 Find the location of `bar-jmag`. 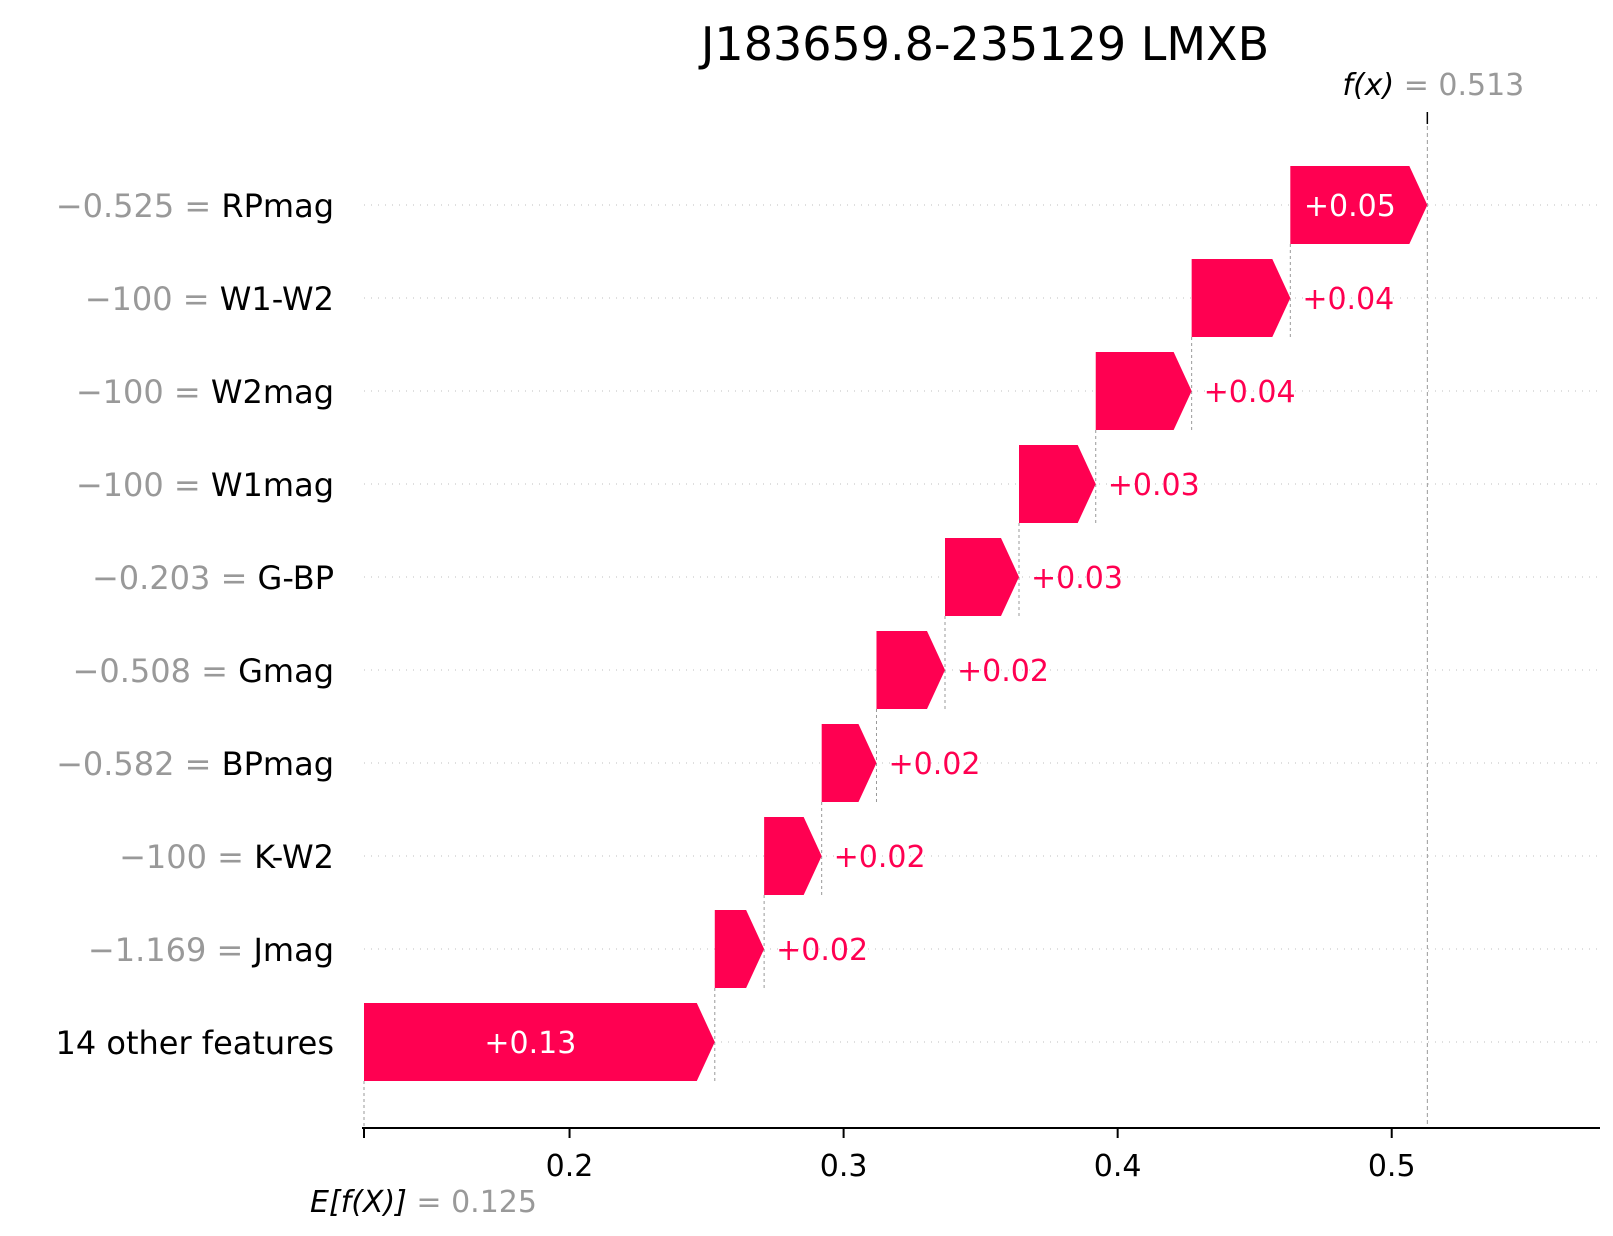

bar-jmag is located at coordinates (739, 949).